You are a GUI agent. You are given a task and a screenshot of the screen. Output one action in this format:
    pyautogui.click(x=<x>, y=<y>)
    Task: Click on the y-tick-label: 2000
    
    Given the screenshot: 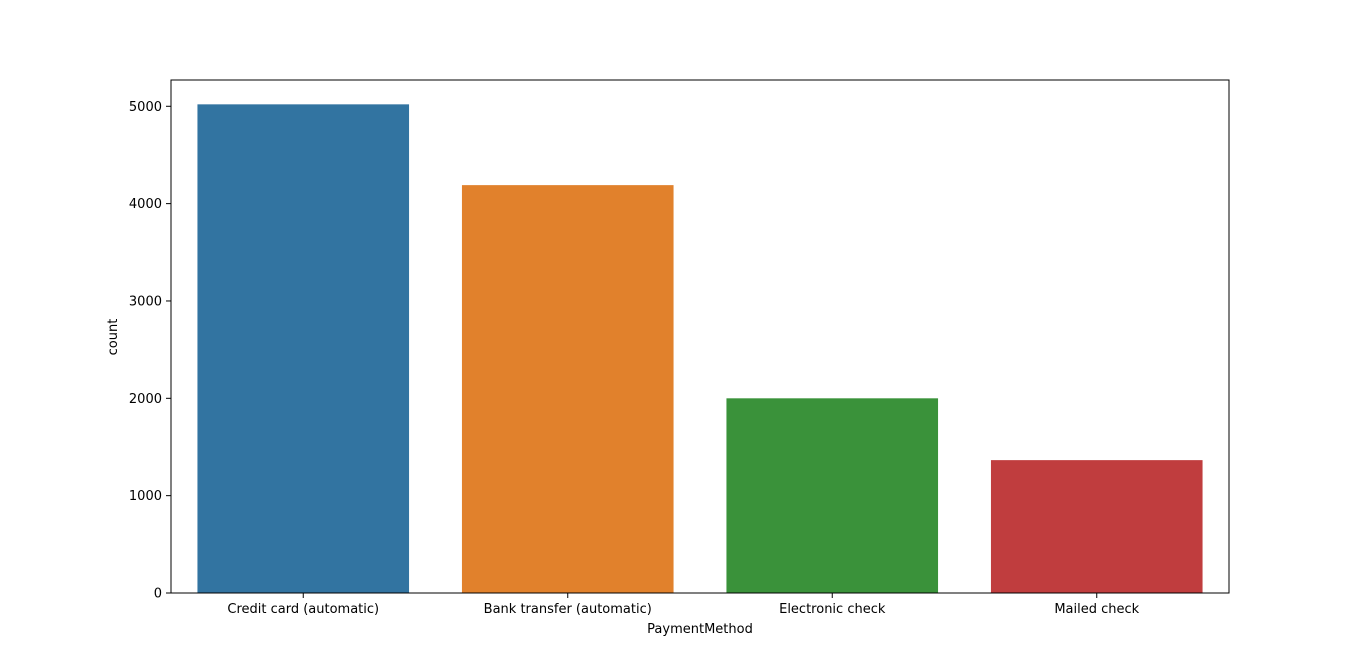 What is the action you would take?
    pyautogui.click(x=145, y=399)
    